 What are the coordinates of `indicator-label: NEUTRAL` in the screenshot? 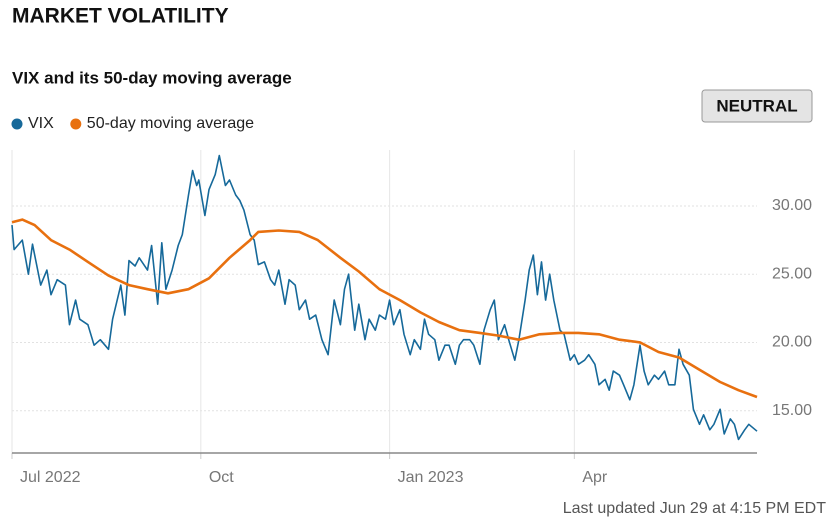 It's located at (756, 105).